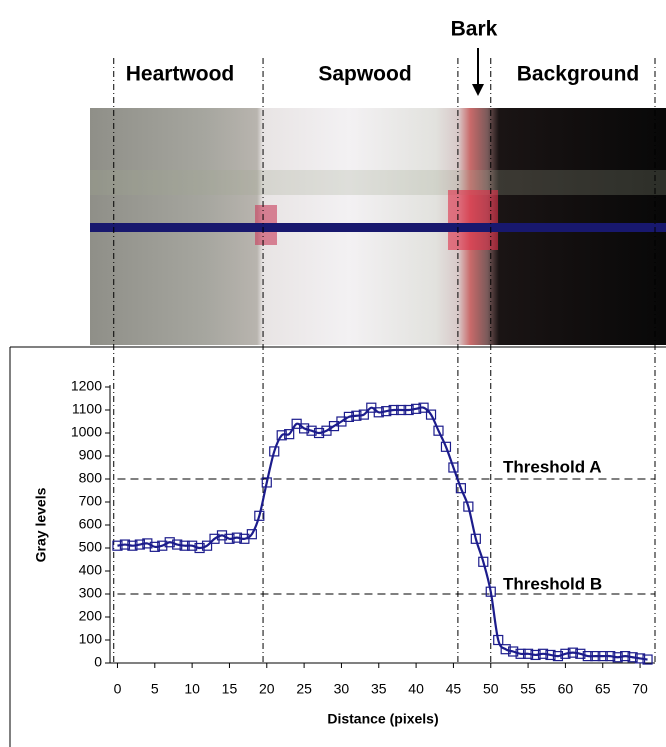 This screenshot has width=666, height=747. Describe the element at coordinates (230, 689) in the screenshot. I see `x-tick-label: 15` at that location.